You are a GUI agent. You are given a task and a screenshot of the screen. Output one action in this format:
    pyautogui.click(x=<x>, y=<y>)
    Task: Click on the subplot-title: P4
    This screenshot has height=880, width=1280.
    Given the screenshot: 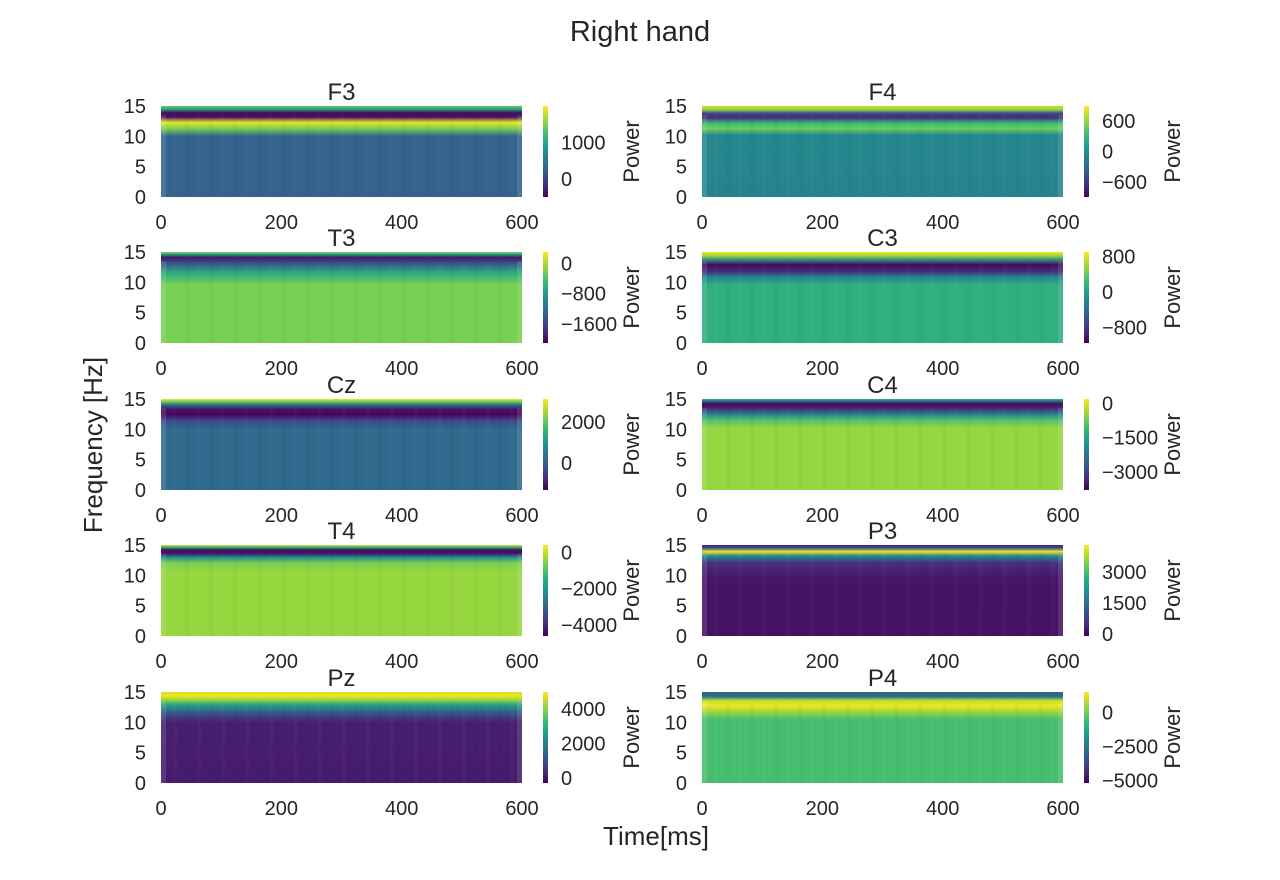 What is the action you would take?
    pyautogui.click(x=882, y=678)
    